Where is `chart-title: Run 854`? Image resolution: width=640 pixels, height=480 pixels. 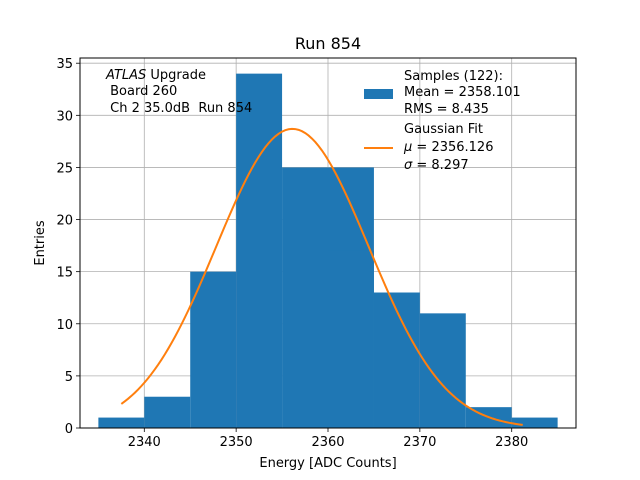 chart-title: Run 854 is located at coordinates (328, 43).